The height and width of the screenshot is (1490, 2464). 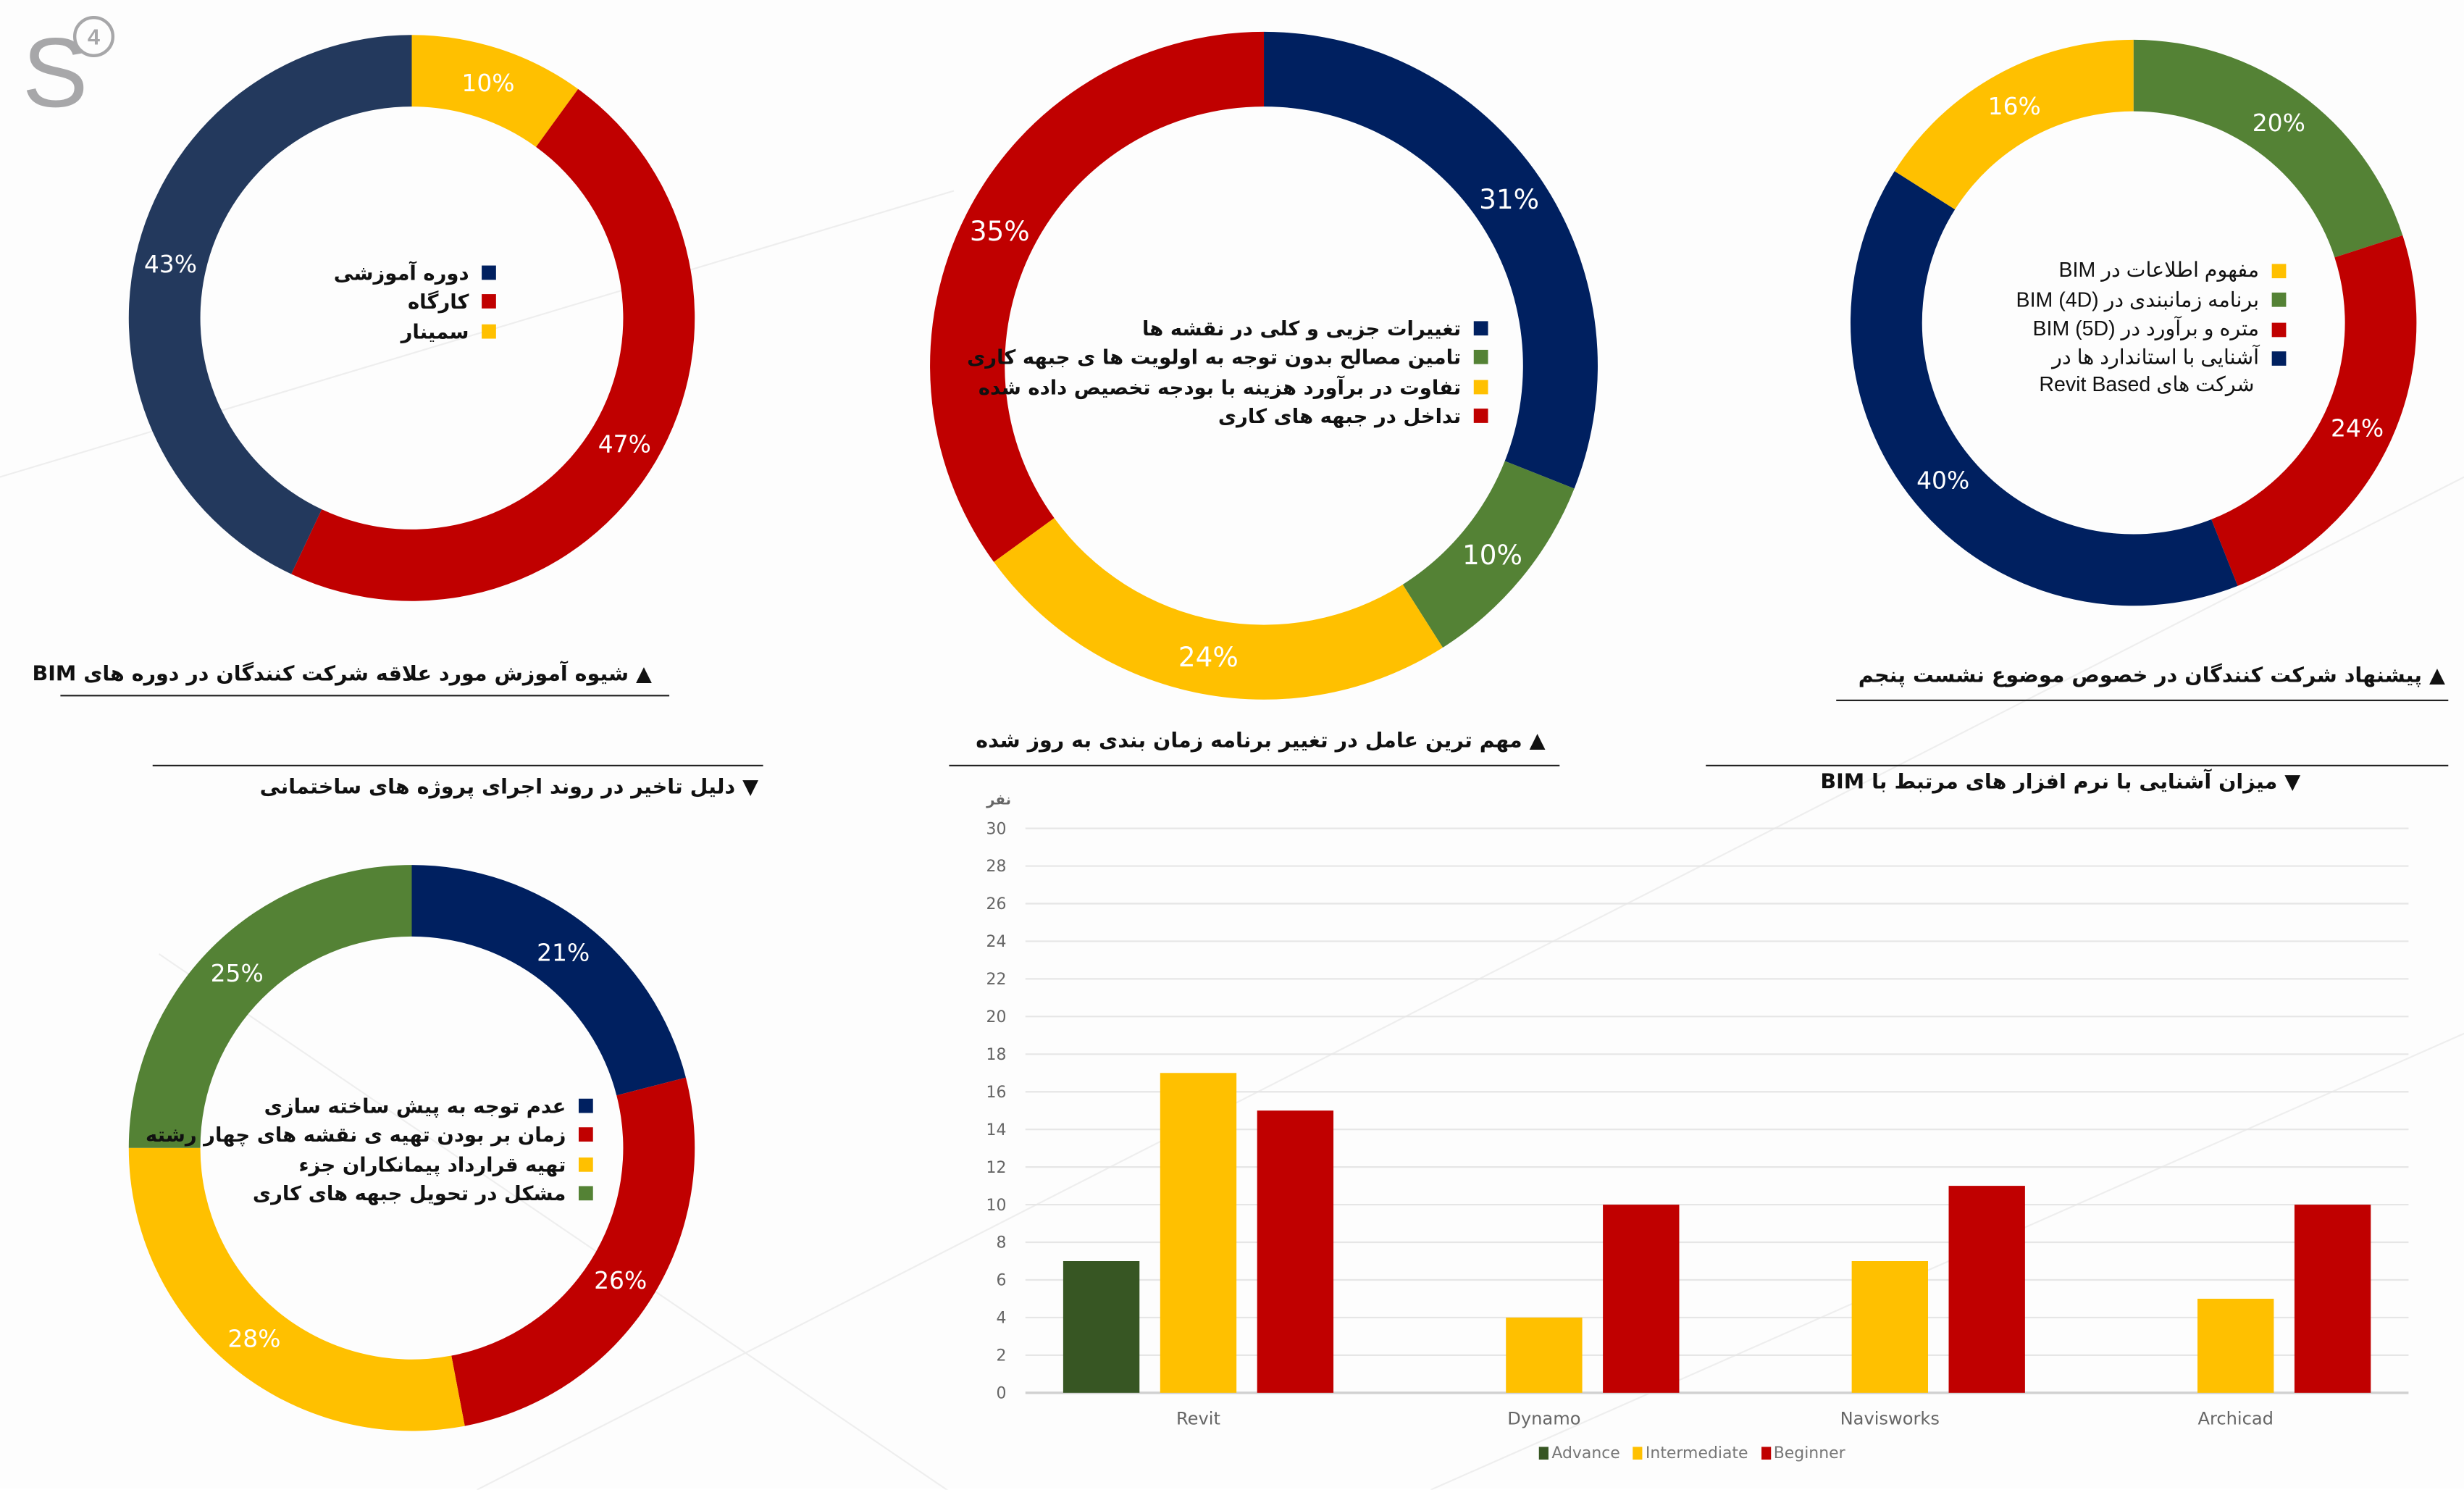 What do you see at coordinates (1001, 1394) in the screenshot?
I see `y-tick-label: 0` at bounding box center [1001, 1394].